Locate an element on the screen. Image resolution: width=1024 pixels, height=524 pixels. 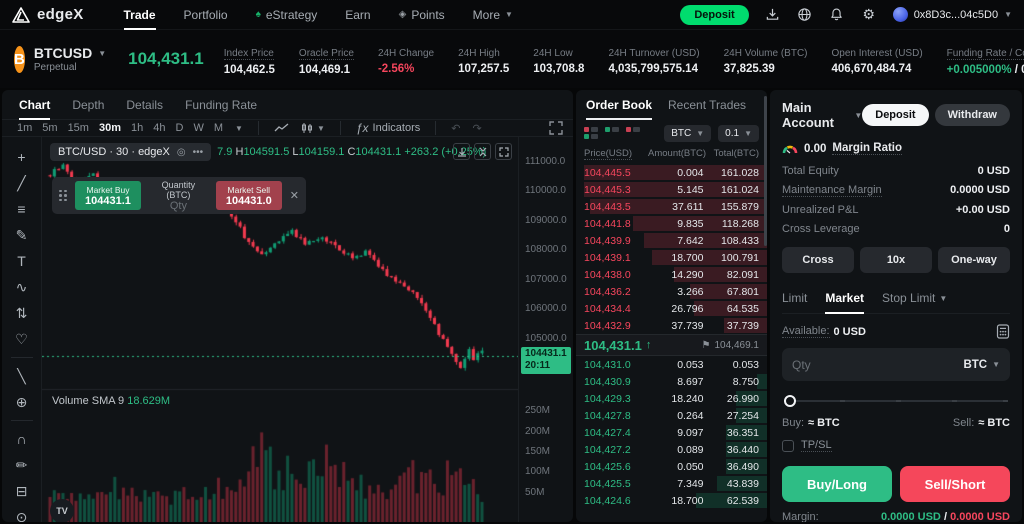
ask-row: 104,443.5 37.611 155.879 is located at coordinates (671, 206).